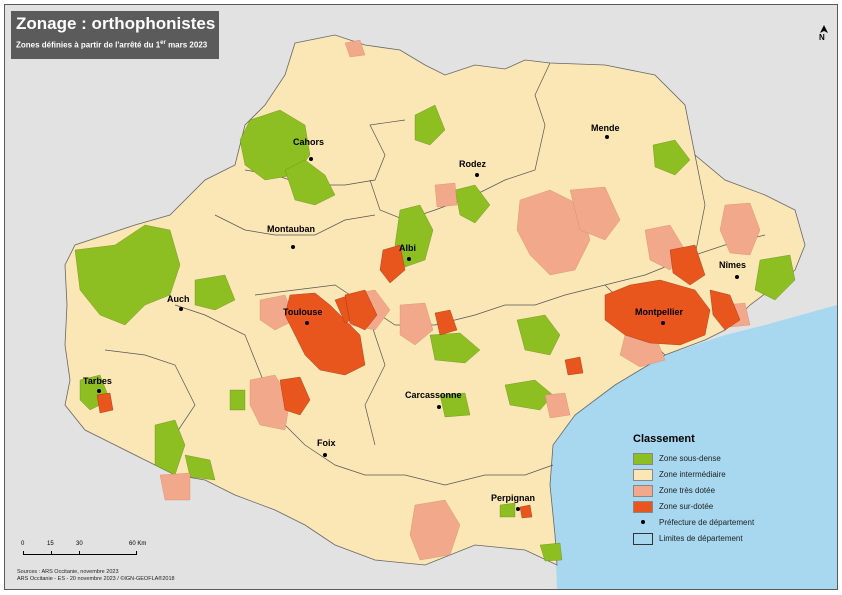  Describe the element at coordinates (472, 164) in the screenshot. I see `city-label: Rodez` at that location.